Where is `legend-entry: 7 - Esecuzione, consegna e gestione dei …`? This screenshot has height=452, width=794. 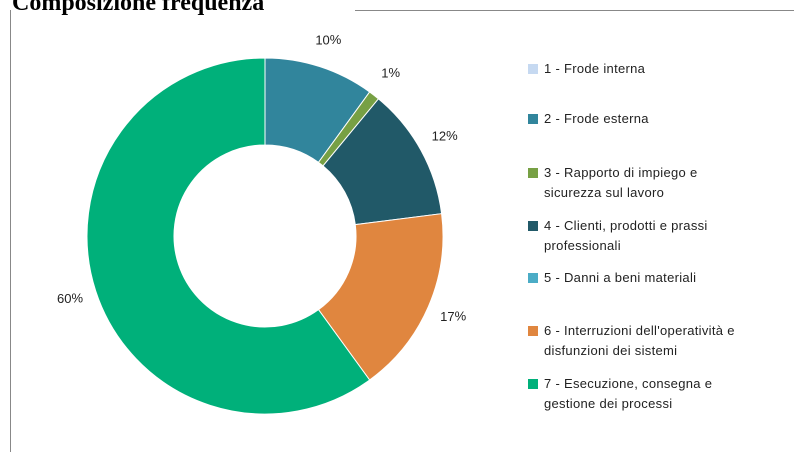 legend-entry: 7 - Esecuzione, consegna e gestione dei … is located at coordinates (638, 394).